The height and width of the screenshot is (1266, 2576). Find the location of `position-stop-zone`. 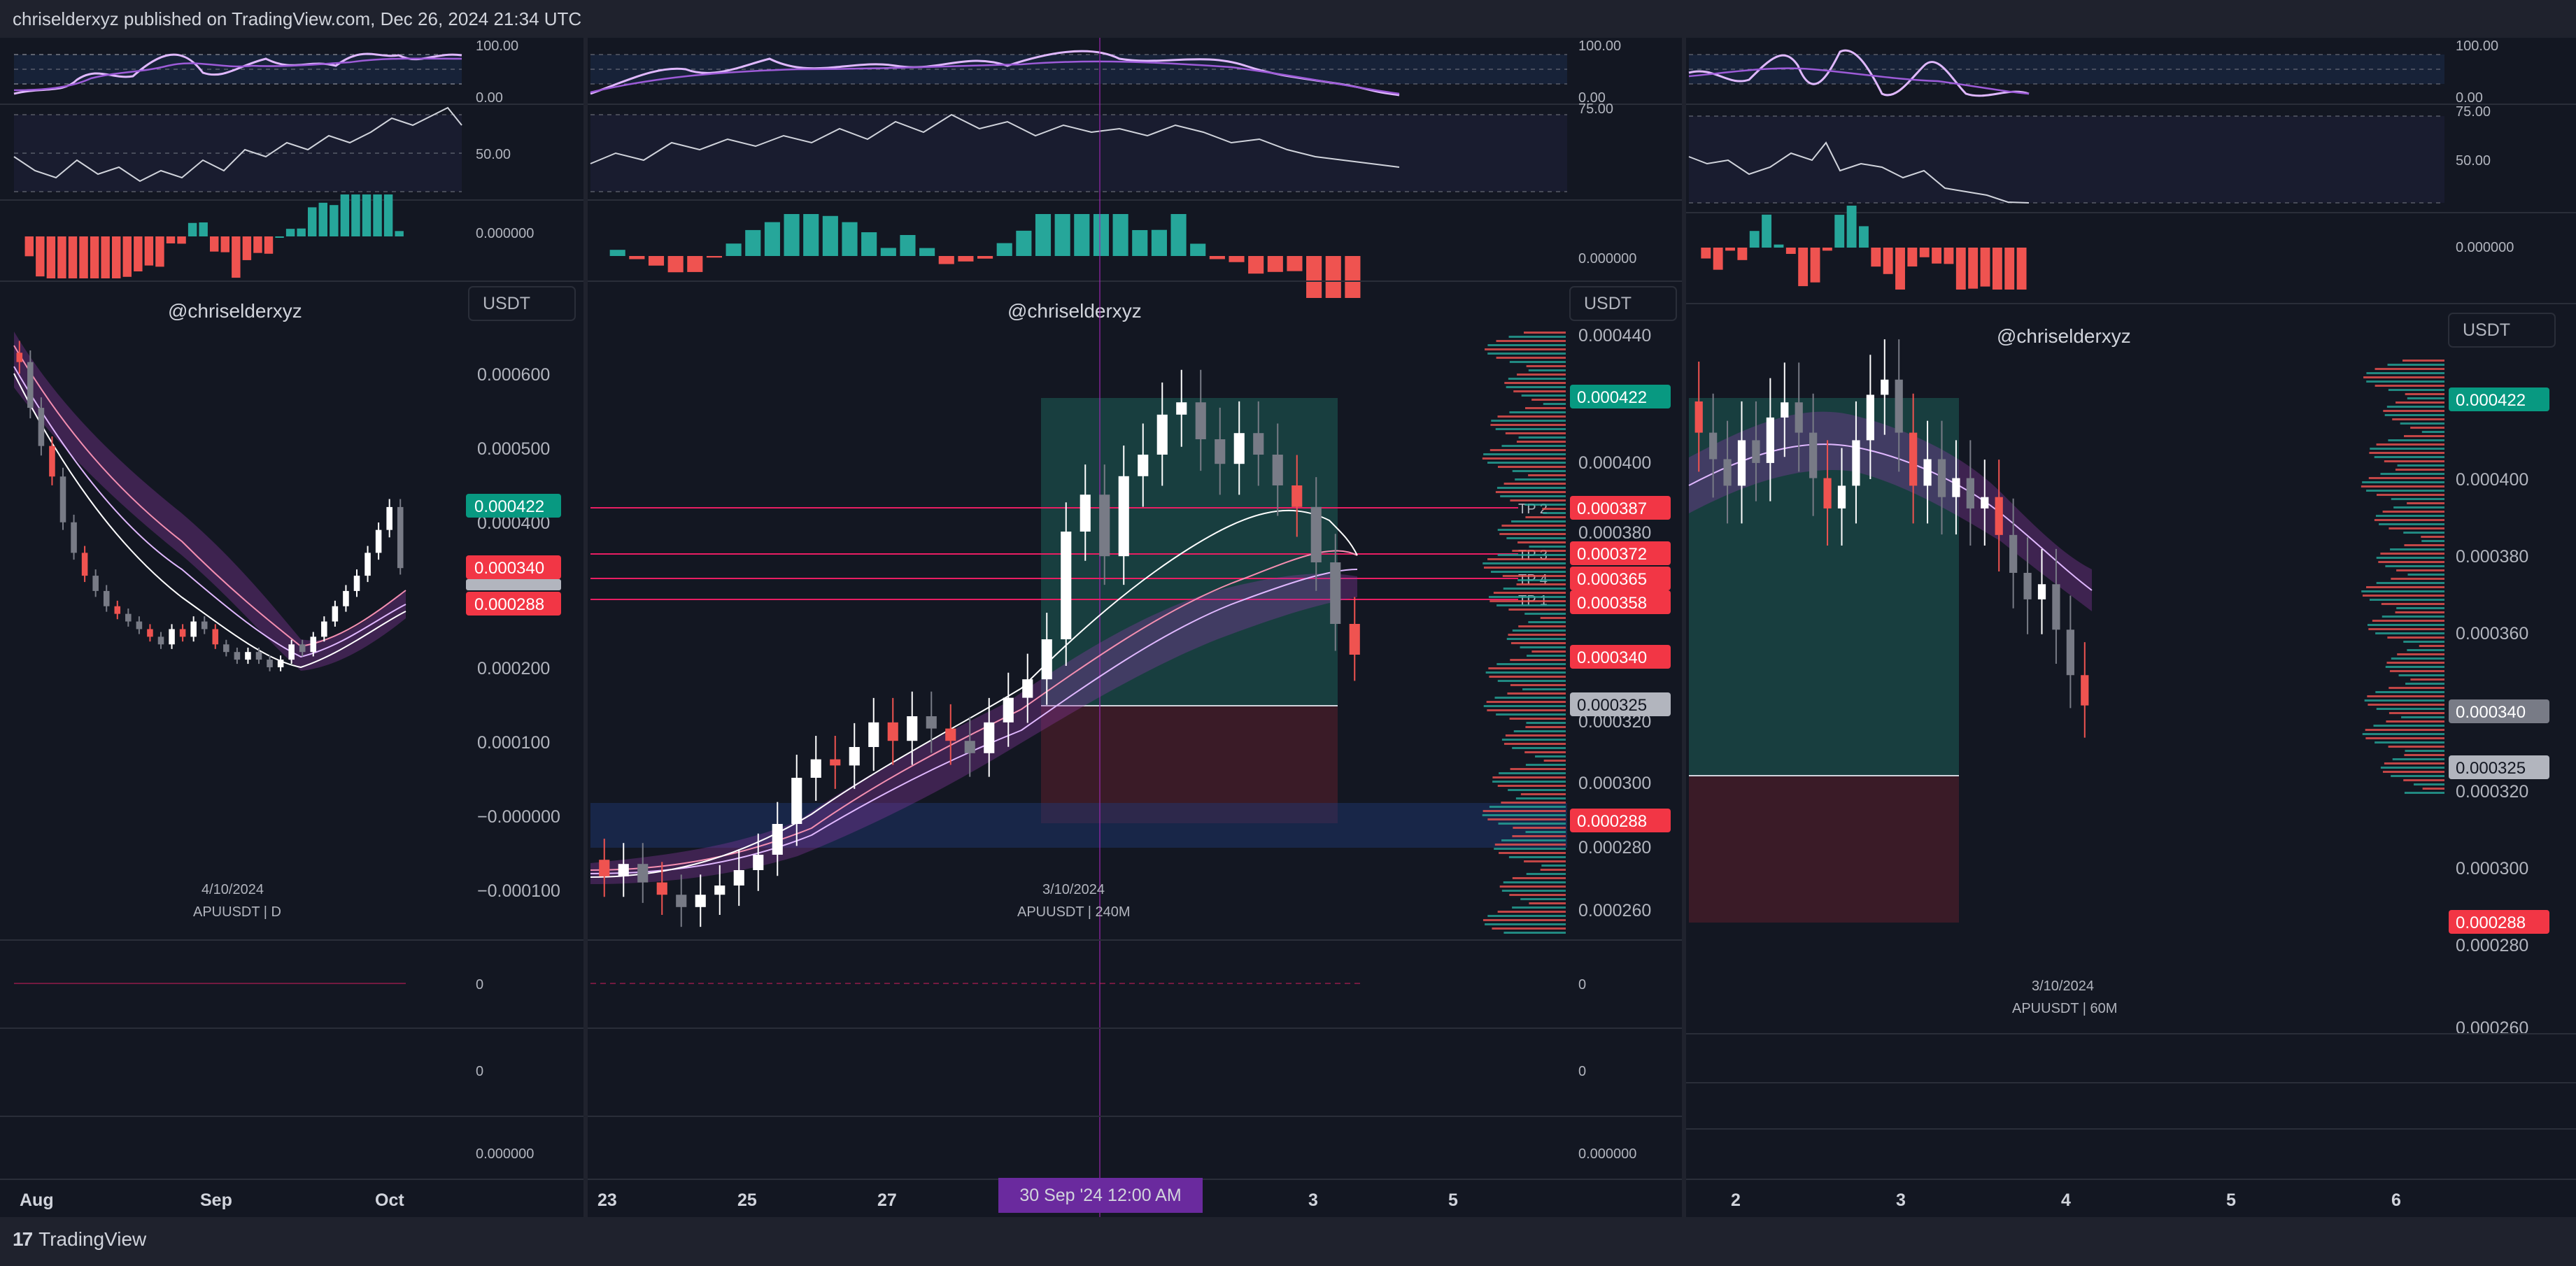

position-stop-zone is located at coordinates (1824, 849).